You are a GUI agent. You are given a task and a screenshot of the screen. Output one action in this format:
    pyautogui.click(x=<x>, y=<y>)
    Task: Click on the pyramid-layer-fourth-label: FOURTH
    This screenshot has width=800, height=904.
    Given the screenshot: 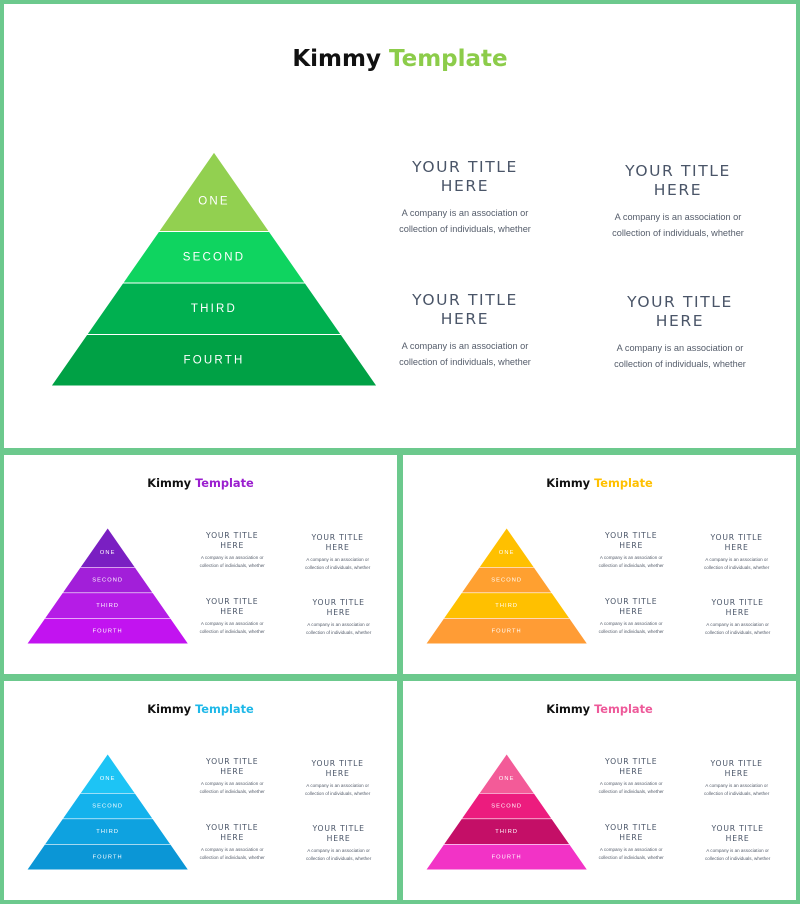 What is the action you would take?
    pyautogui.click(x=108, y=858)
    